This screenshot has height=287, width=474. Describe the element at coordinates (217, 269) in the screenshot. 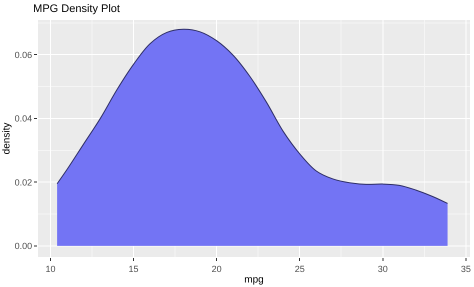

I see `x-tick-label: 20` at that location.